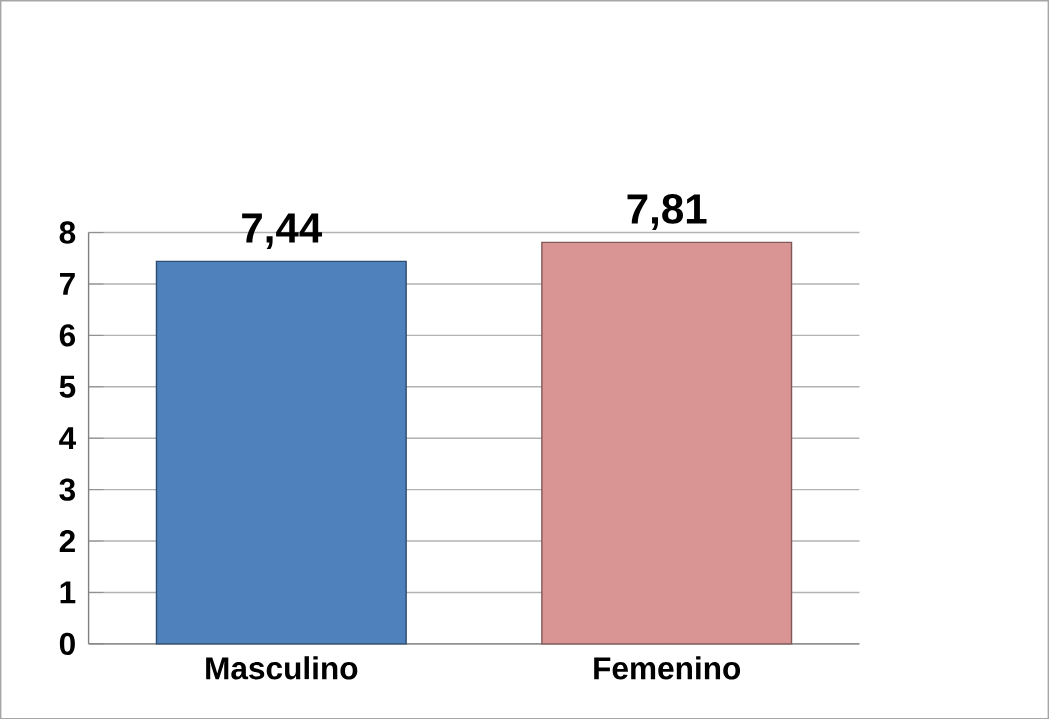 Image resolution: width=1049 pixels, height=719 pixels. I want to click on data-label: 7,44, so click(282, 231).